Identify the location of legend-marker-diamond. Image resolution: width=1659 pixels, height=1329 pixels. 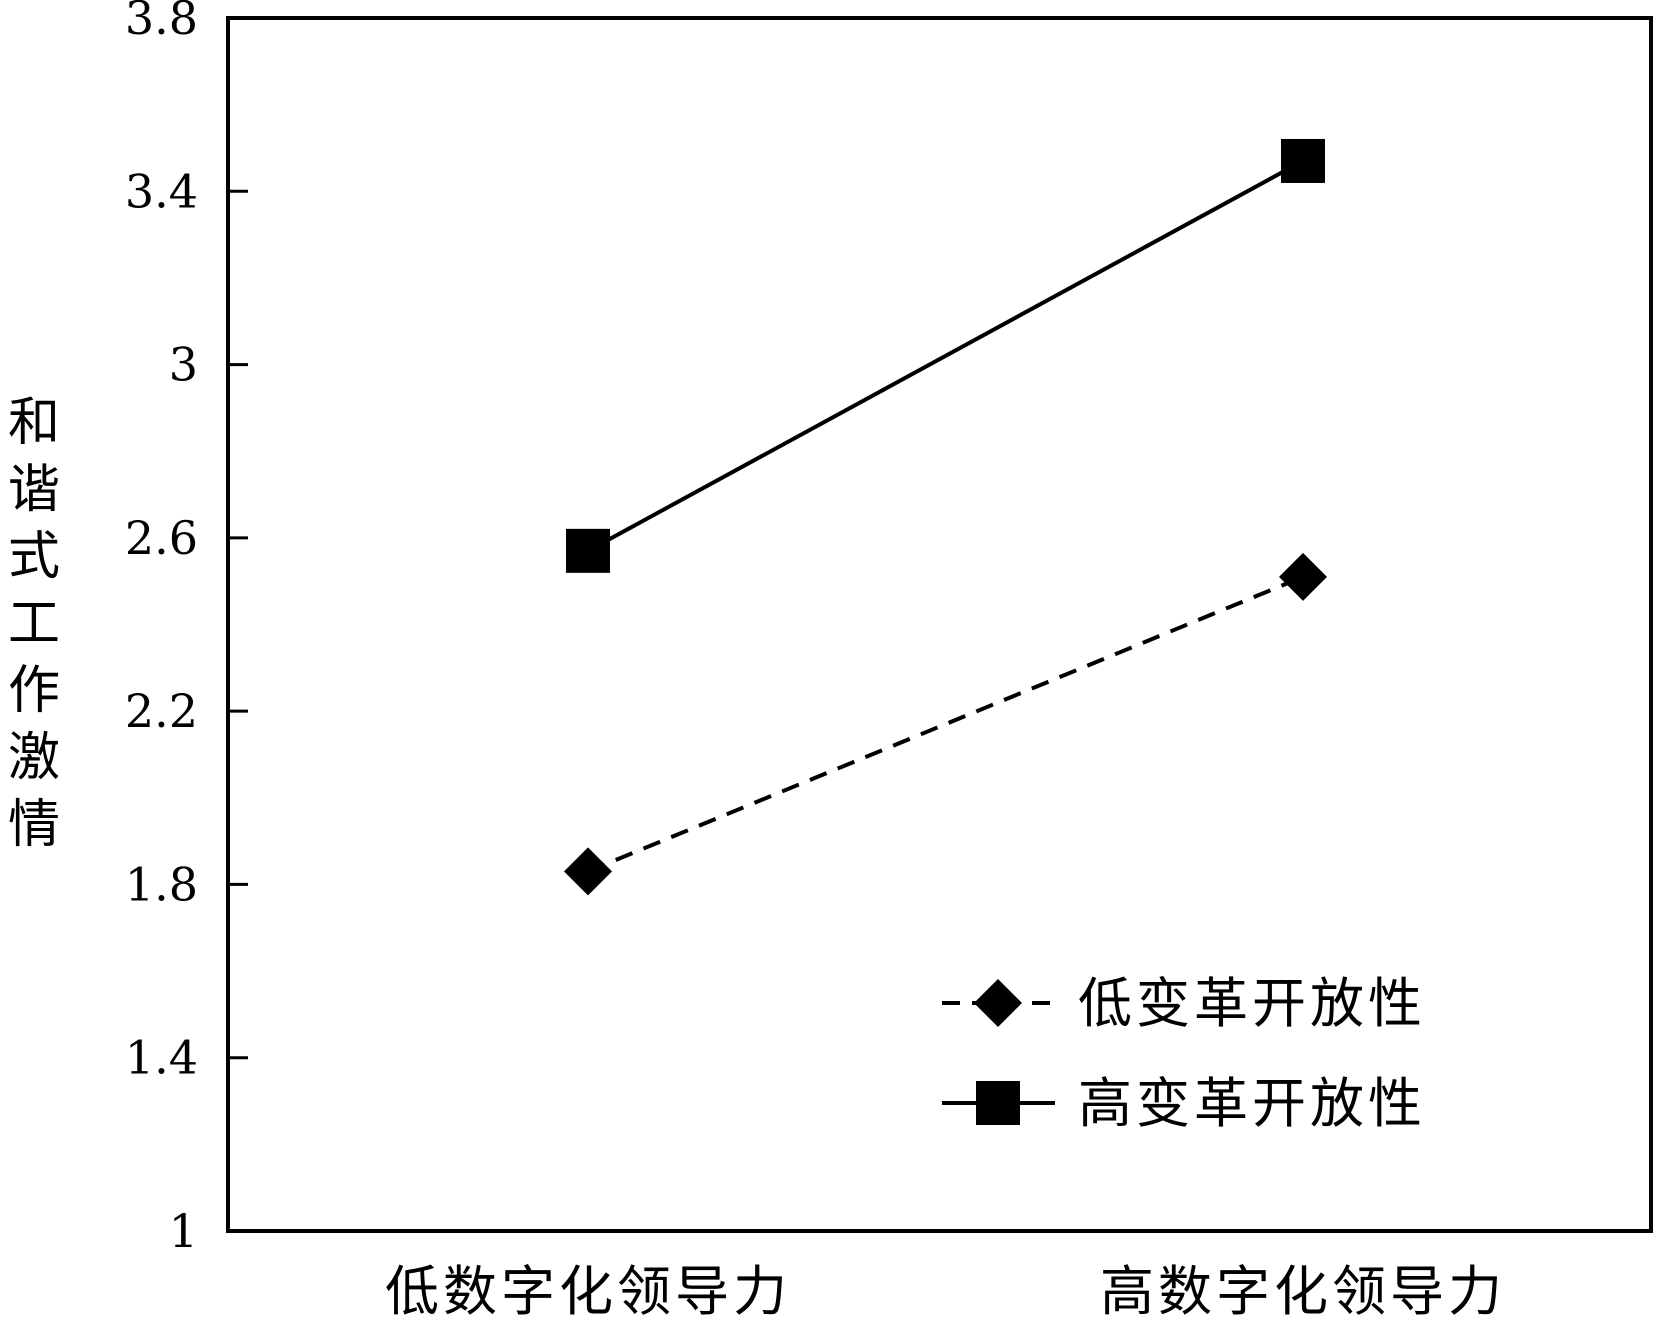
(998, 1003).